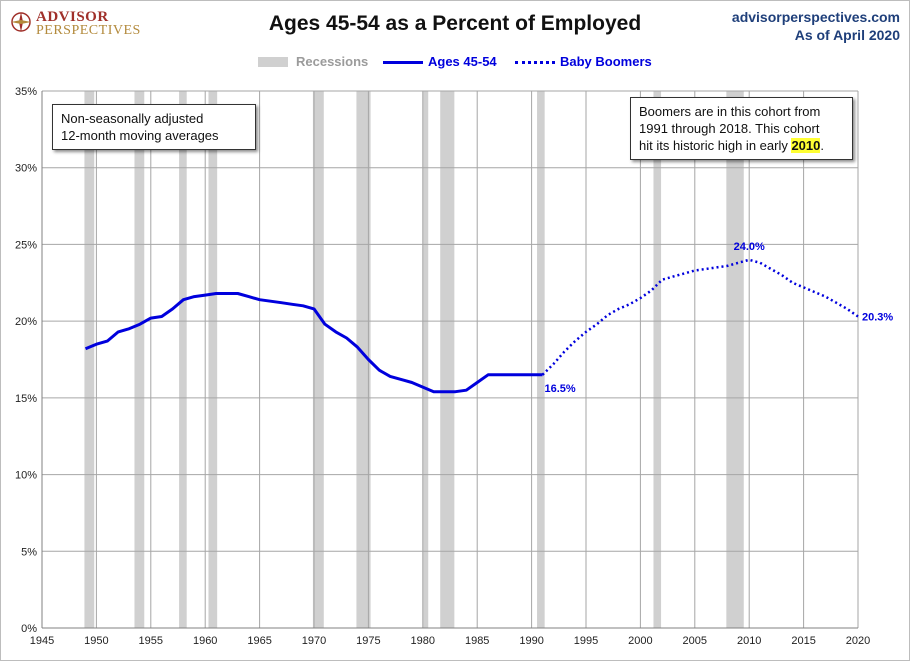 Image resolution: width=910 pixels, height=661 pixels. What do you see at coordinates (29, 629) in the screenshot?
I see `y-tick-label-0%: 0%` at bounding box center [29, 629].